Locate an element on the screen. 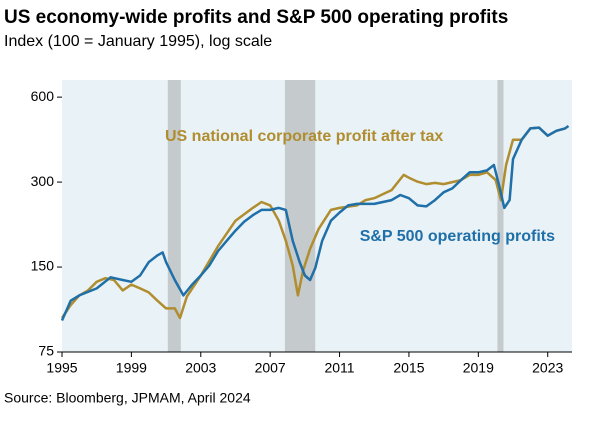  x-tick-label: 2011 is located at coordinates (339, 368).